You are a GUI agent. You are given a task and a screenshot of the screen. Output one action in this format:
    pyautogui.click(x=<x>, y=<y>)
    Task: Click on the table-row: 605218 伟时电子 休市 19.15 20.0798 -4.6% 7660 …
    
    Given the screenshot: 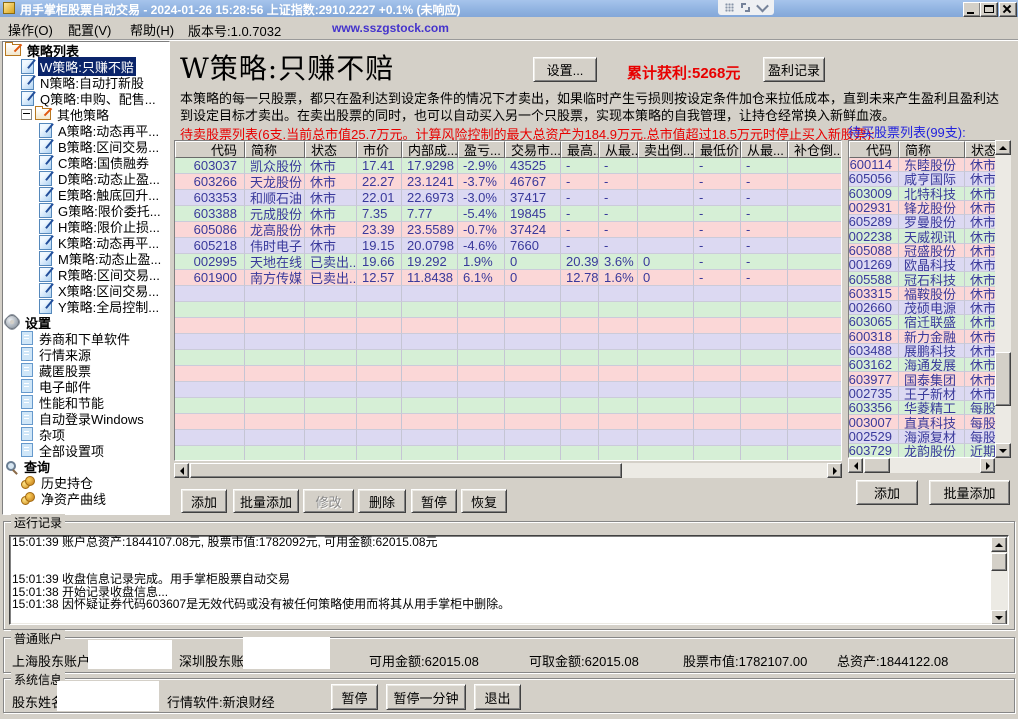 What is the action you would take?
    pyautogui.click(x=508, y=246)
    